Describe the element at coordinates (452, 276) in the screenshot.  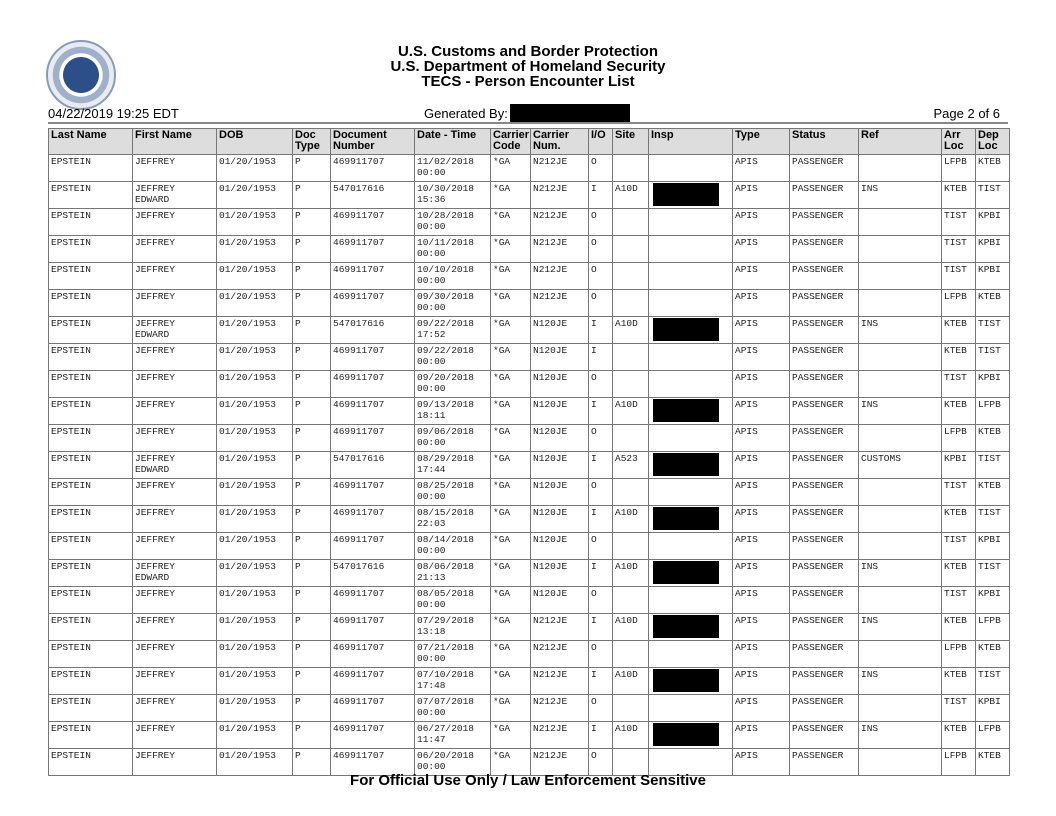
I see `table-cell: 10/10/2018 00:00` at that location.